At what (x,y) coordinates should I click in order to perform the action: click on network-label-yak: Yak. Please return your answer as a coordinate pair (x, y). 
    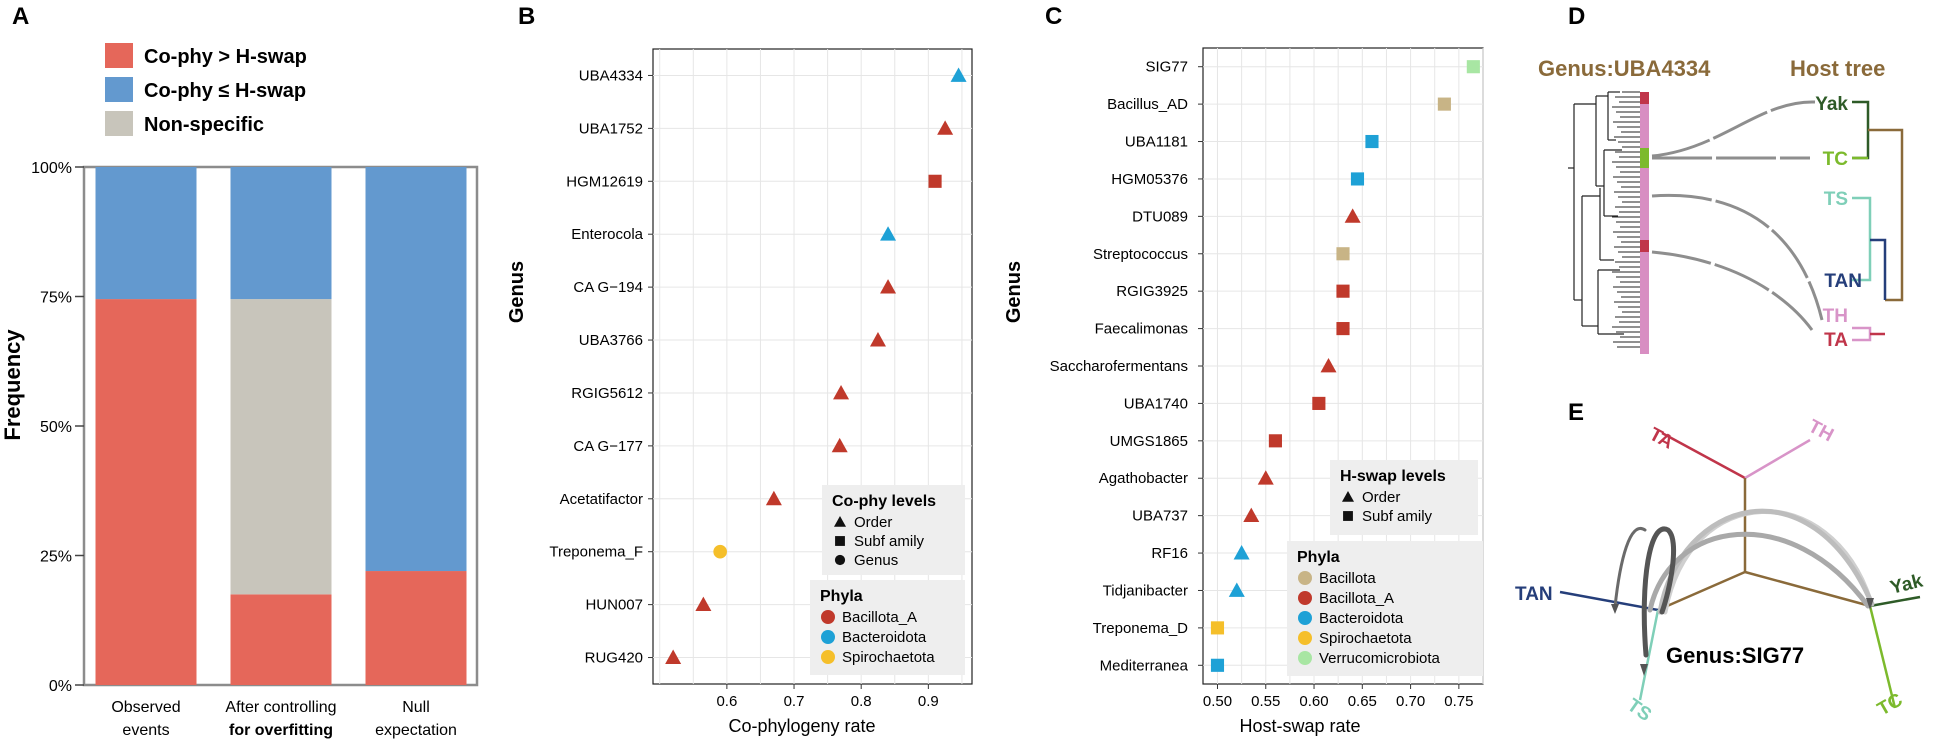
    Looking at the image, I should click on (1906, 584).